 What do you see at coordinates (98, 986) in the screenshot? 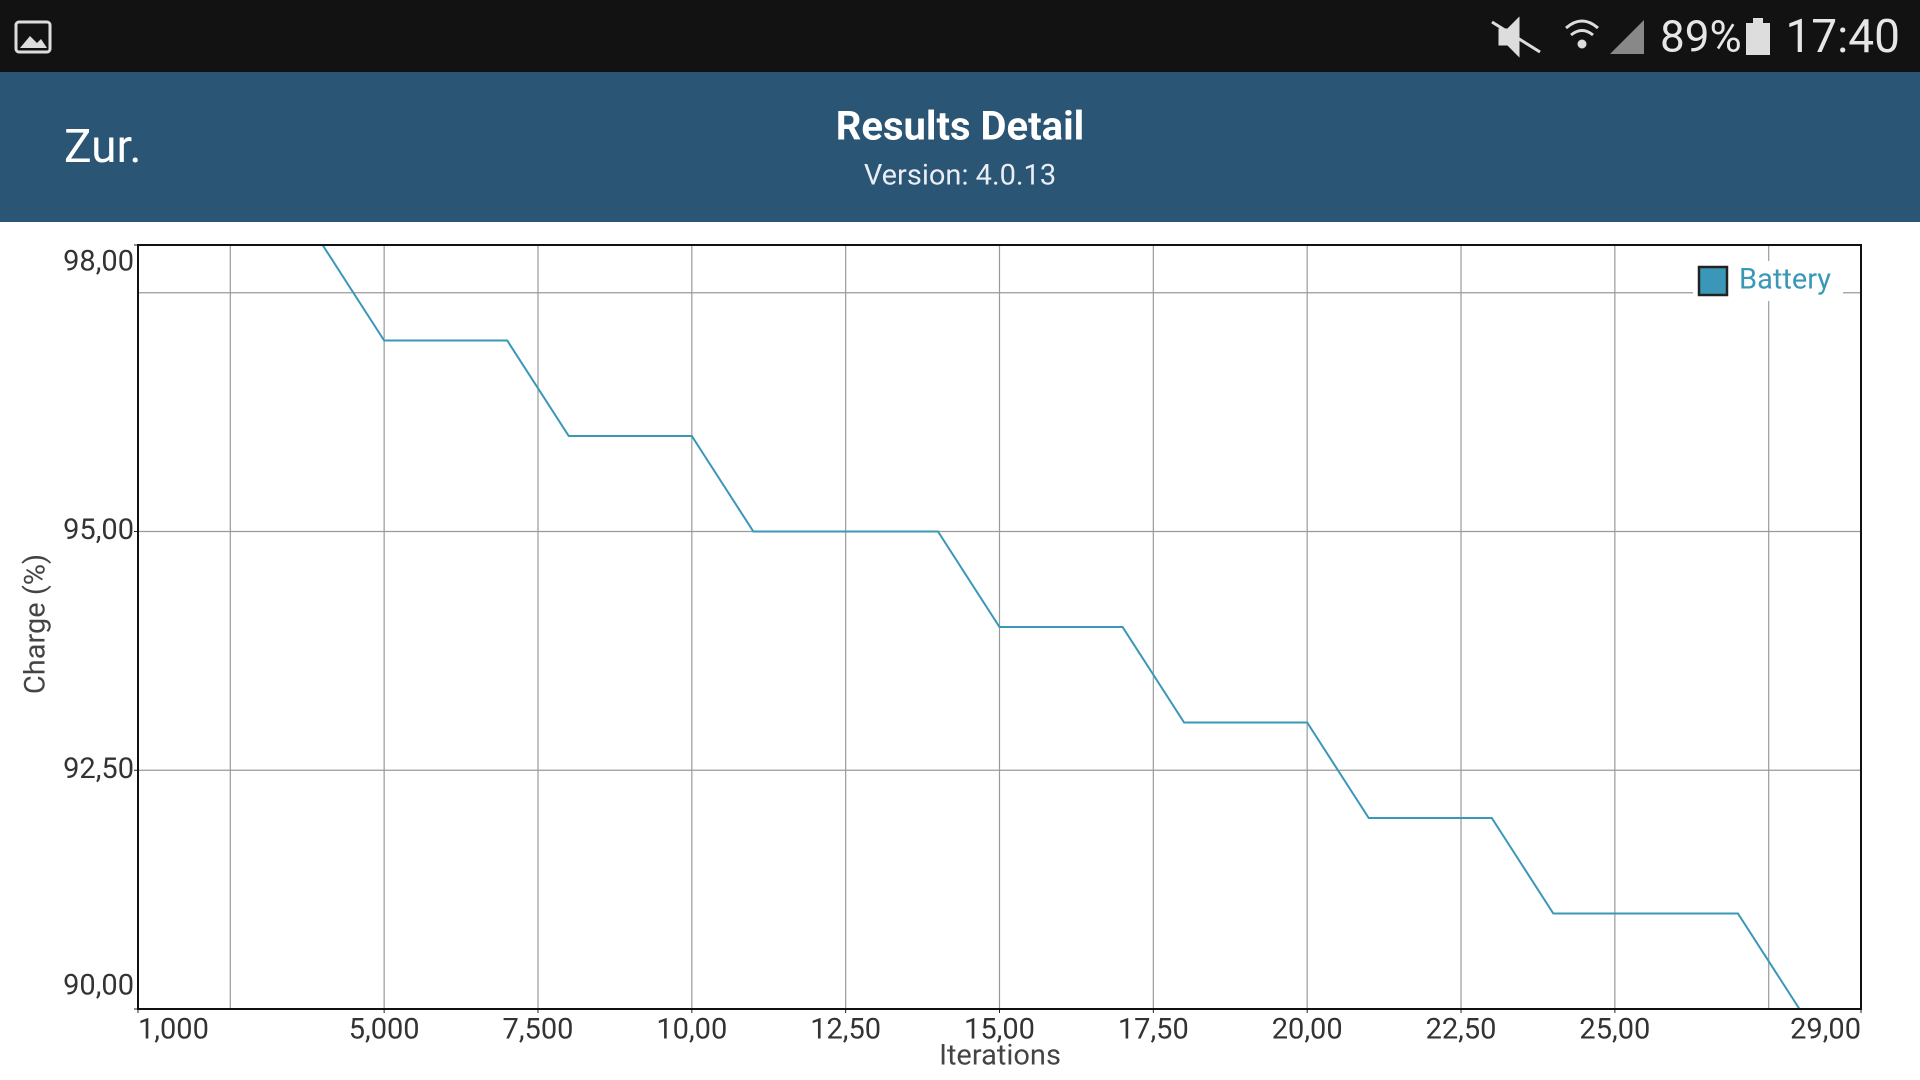
I see `y-tick-label: 90,00` at bounding box center [98, 986].